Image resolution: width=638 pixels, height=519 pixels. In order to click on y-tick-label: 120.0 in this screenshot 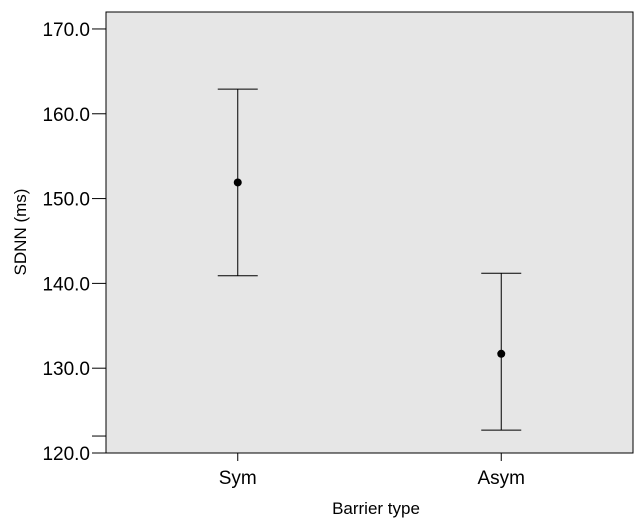, I will do `click(66, 454)`.